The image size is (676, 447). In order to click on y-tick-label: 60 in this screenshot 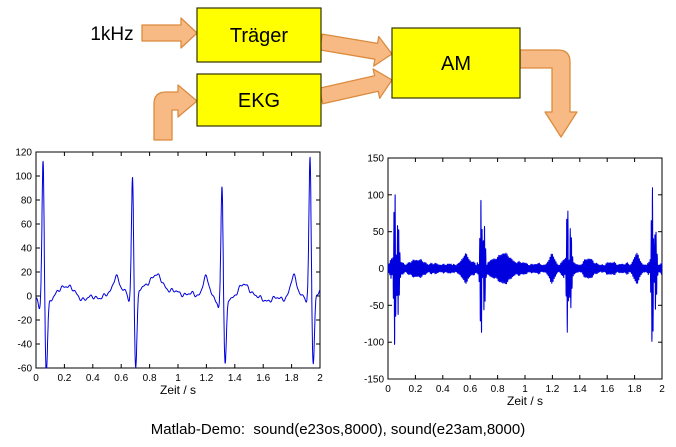, I will do `click(27, 225)`.